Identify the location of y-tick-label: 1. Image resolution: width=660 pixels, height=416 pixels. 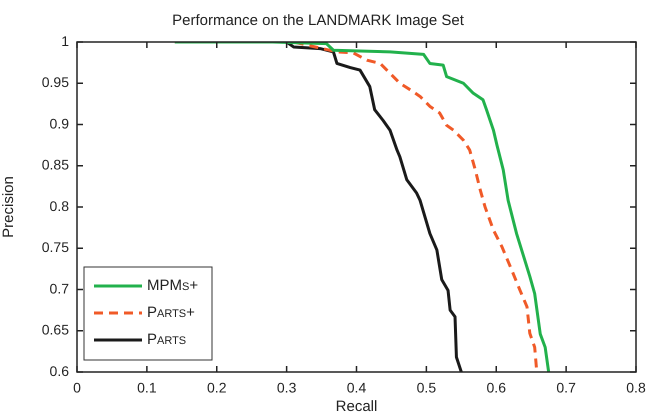
(65, 40).